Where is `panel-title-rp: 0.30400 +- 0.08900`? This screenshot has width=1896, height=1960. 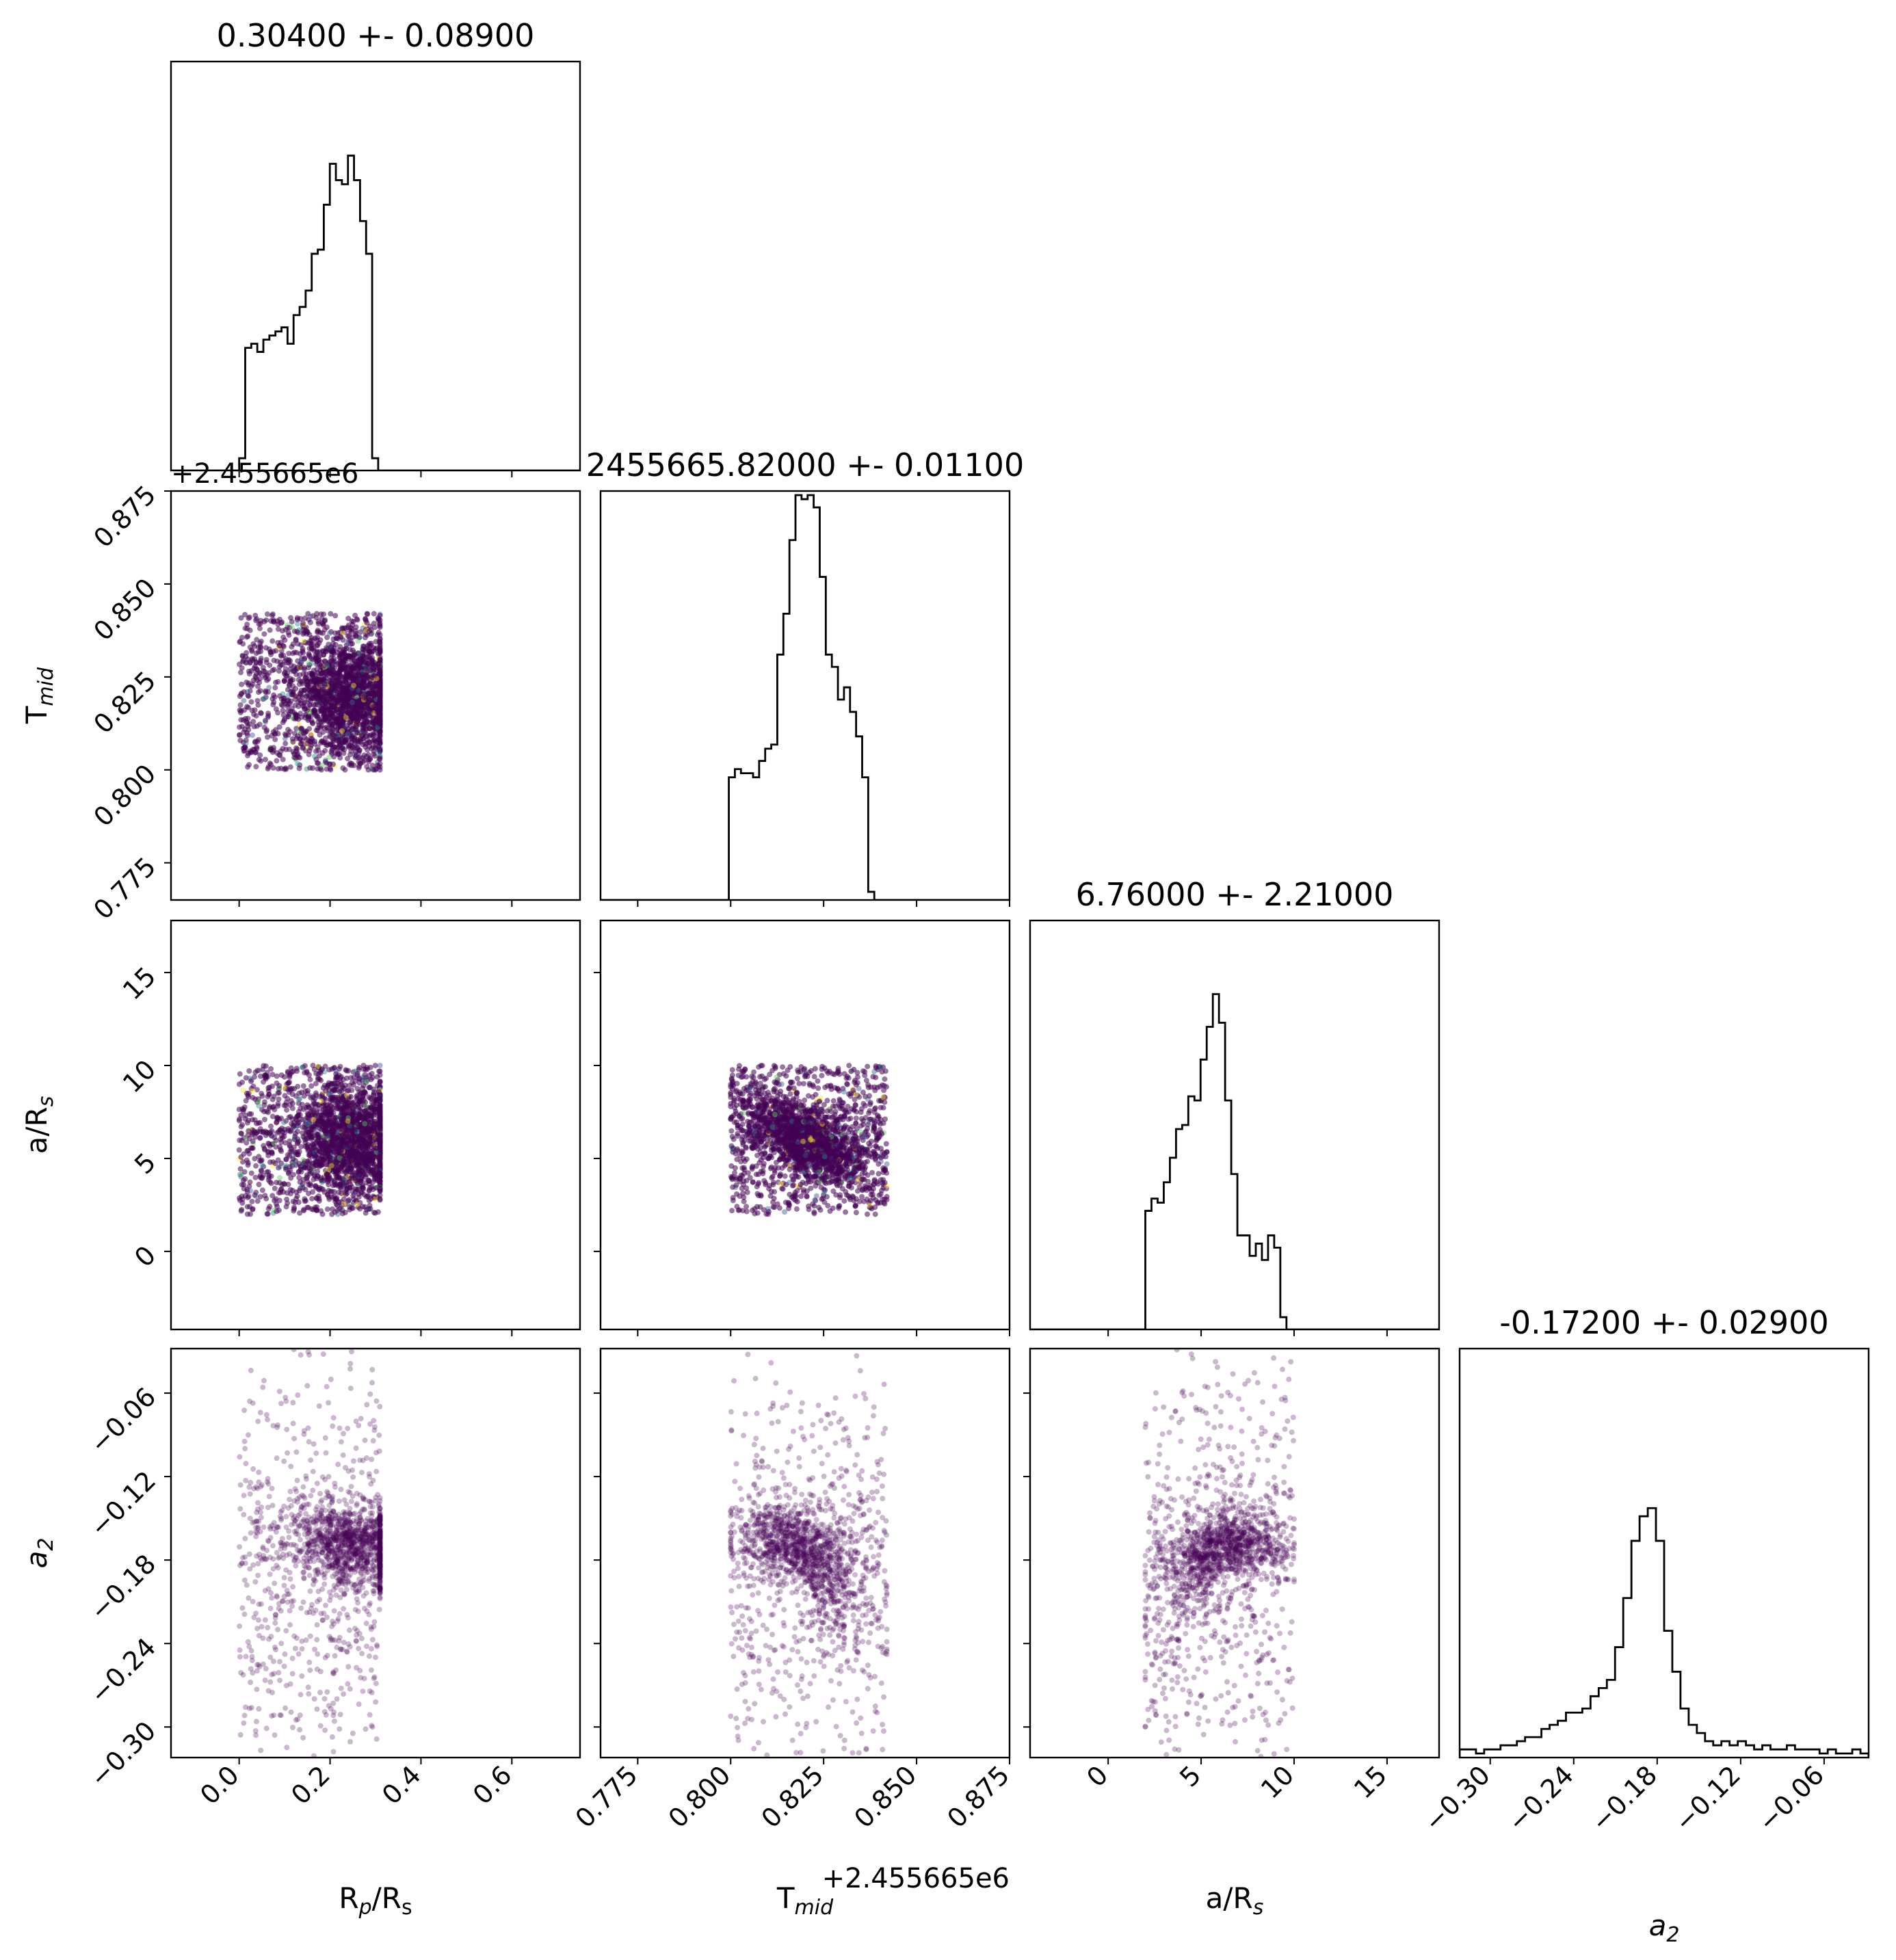
panel-title-rp: 0.30400 +- 0.08900 is located at coordinates (376, 35).